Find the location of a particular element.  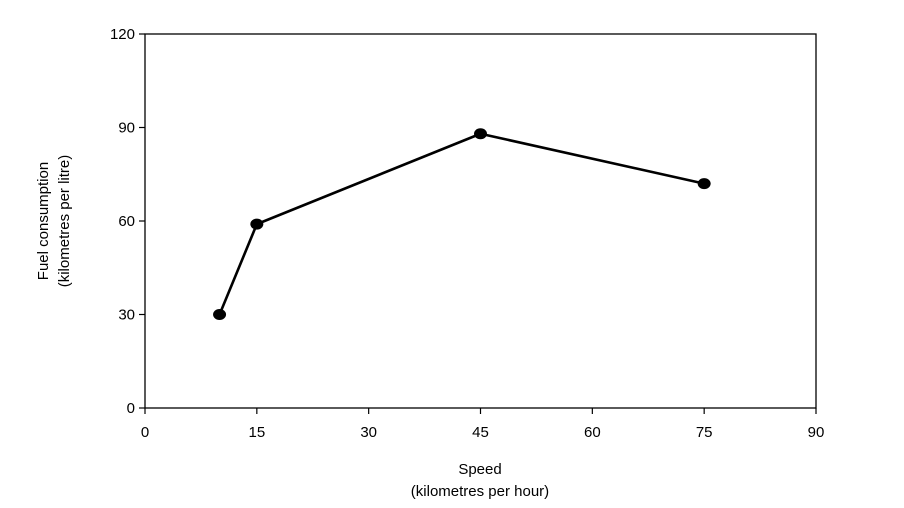

x-axis-title: Speed is located at coordinates (479, 469).